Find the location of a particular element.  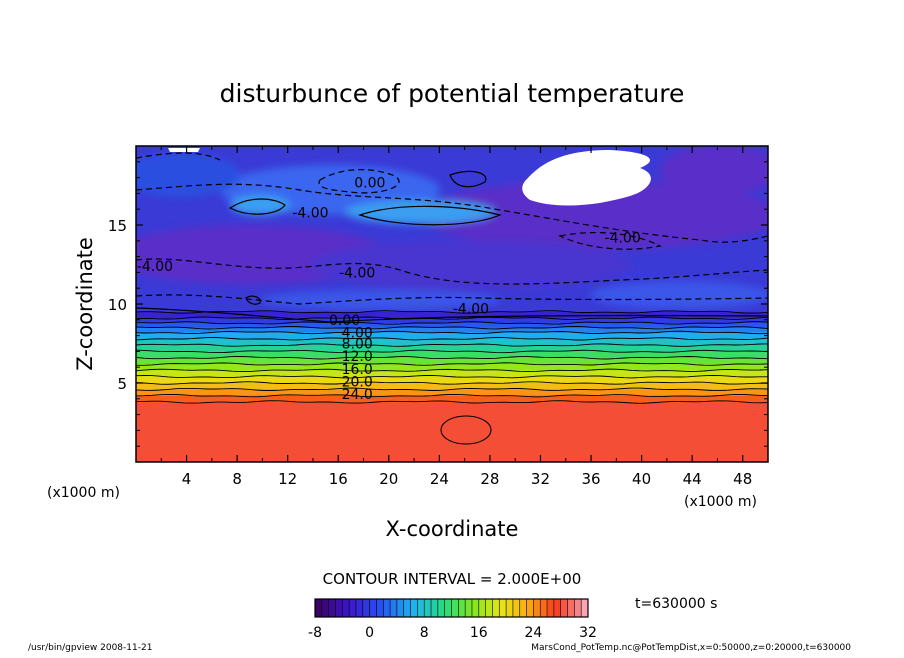

x-tick-label: 20 is located at coordinates (388, 479).